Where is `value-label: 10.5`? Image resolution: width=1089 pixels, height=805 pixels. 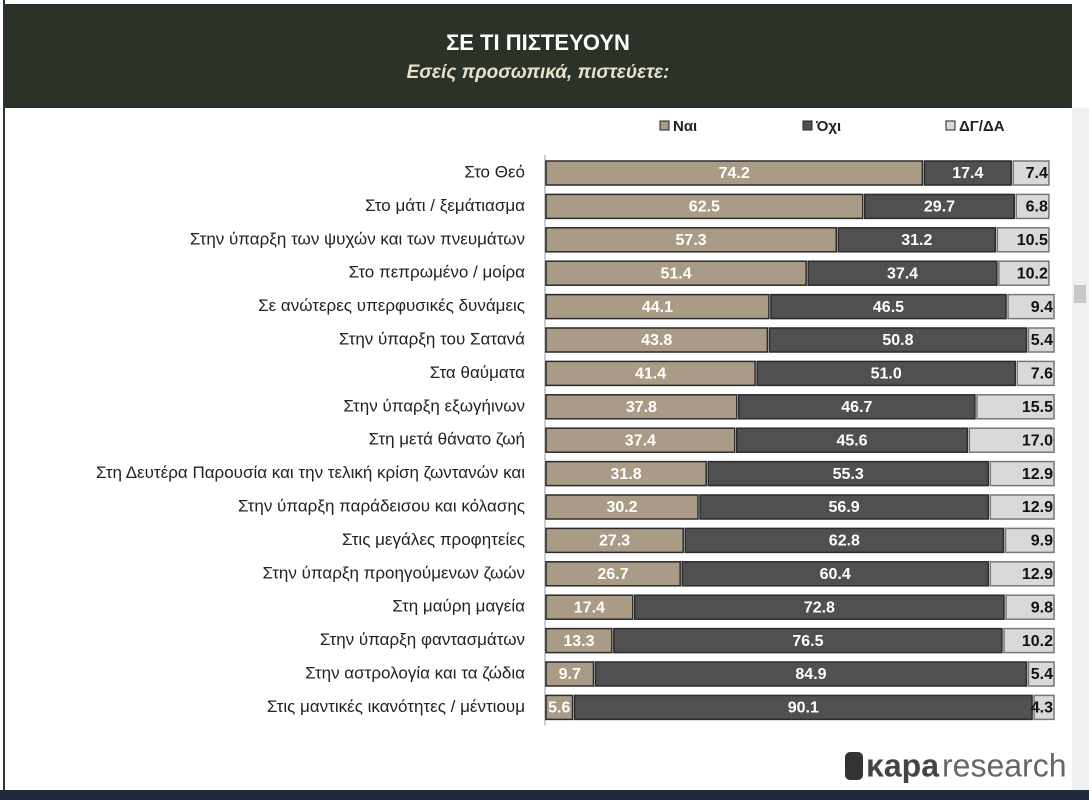
value-label: 10.5 is located at coordinates (1032, 240).